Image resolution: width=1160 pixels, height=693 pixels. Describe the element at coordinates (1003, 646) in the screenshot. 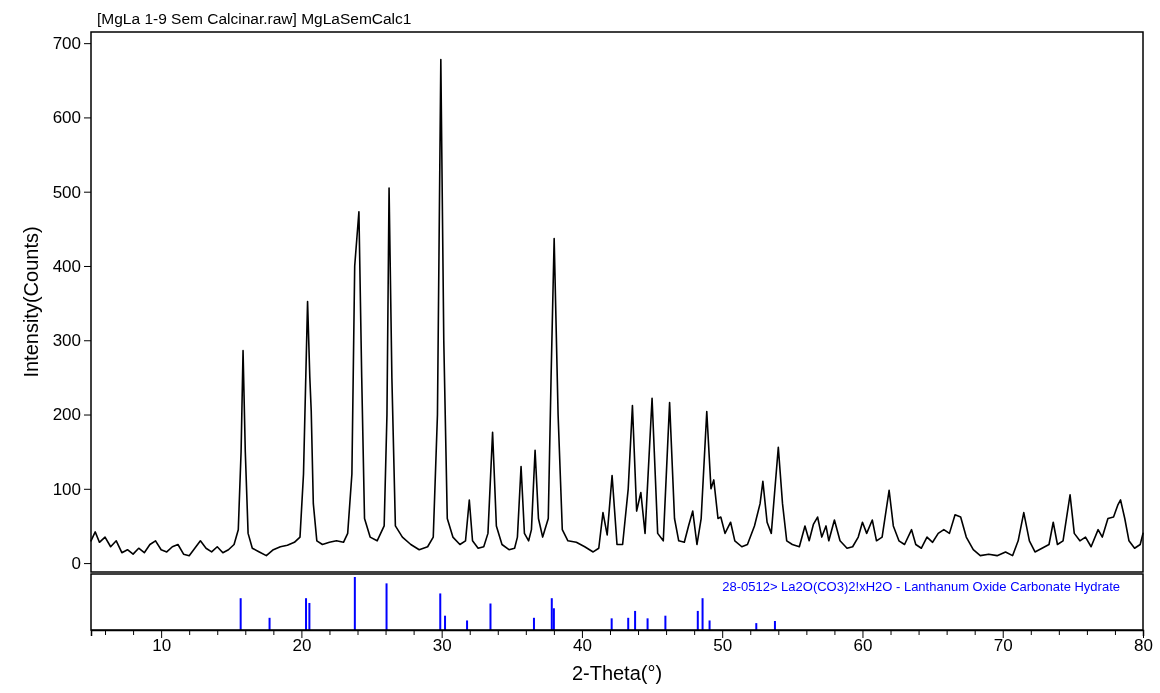

I see `x-tick-label: 70` at that location.